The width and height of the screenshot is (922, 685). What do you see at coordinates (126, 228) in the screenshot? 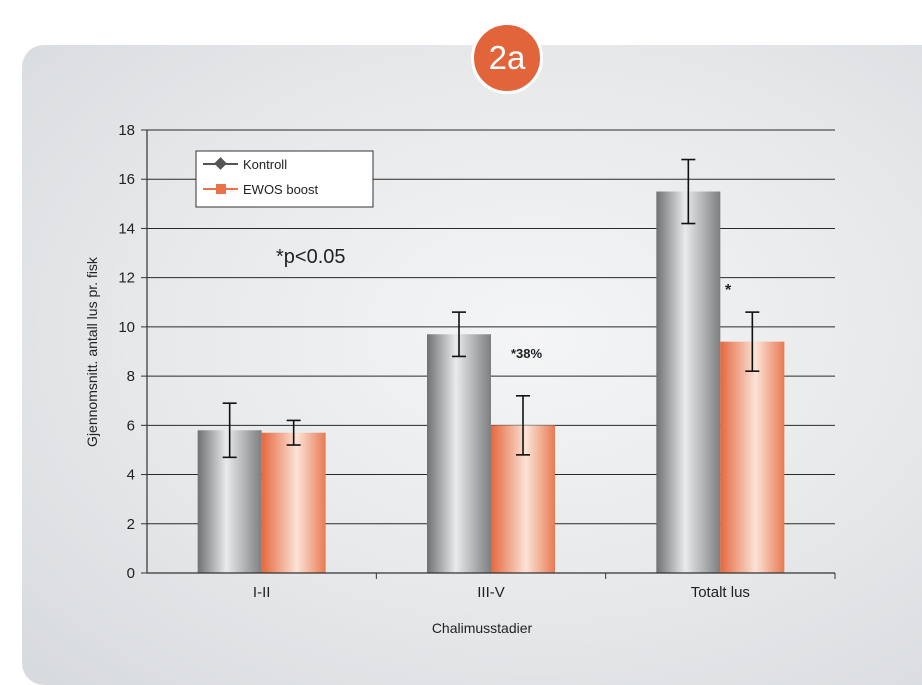
I see `y-tick-label-14: 14` at bounding box center [126, 228].